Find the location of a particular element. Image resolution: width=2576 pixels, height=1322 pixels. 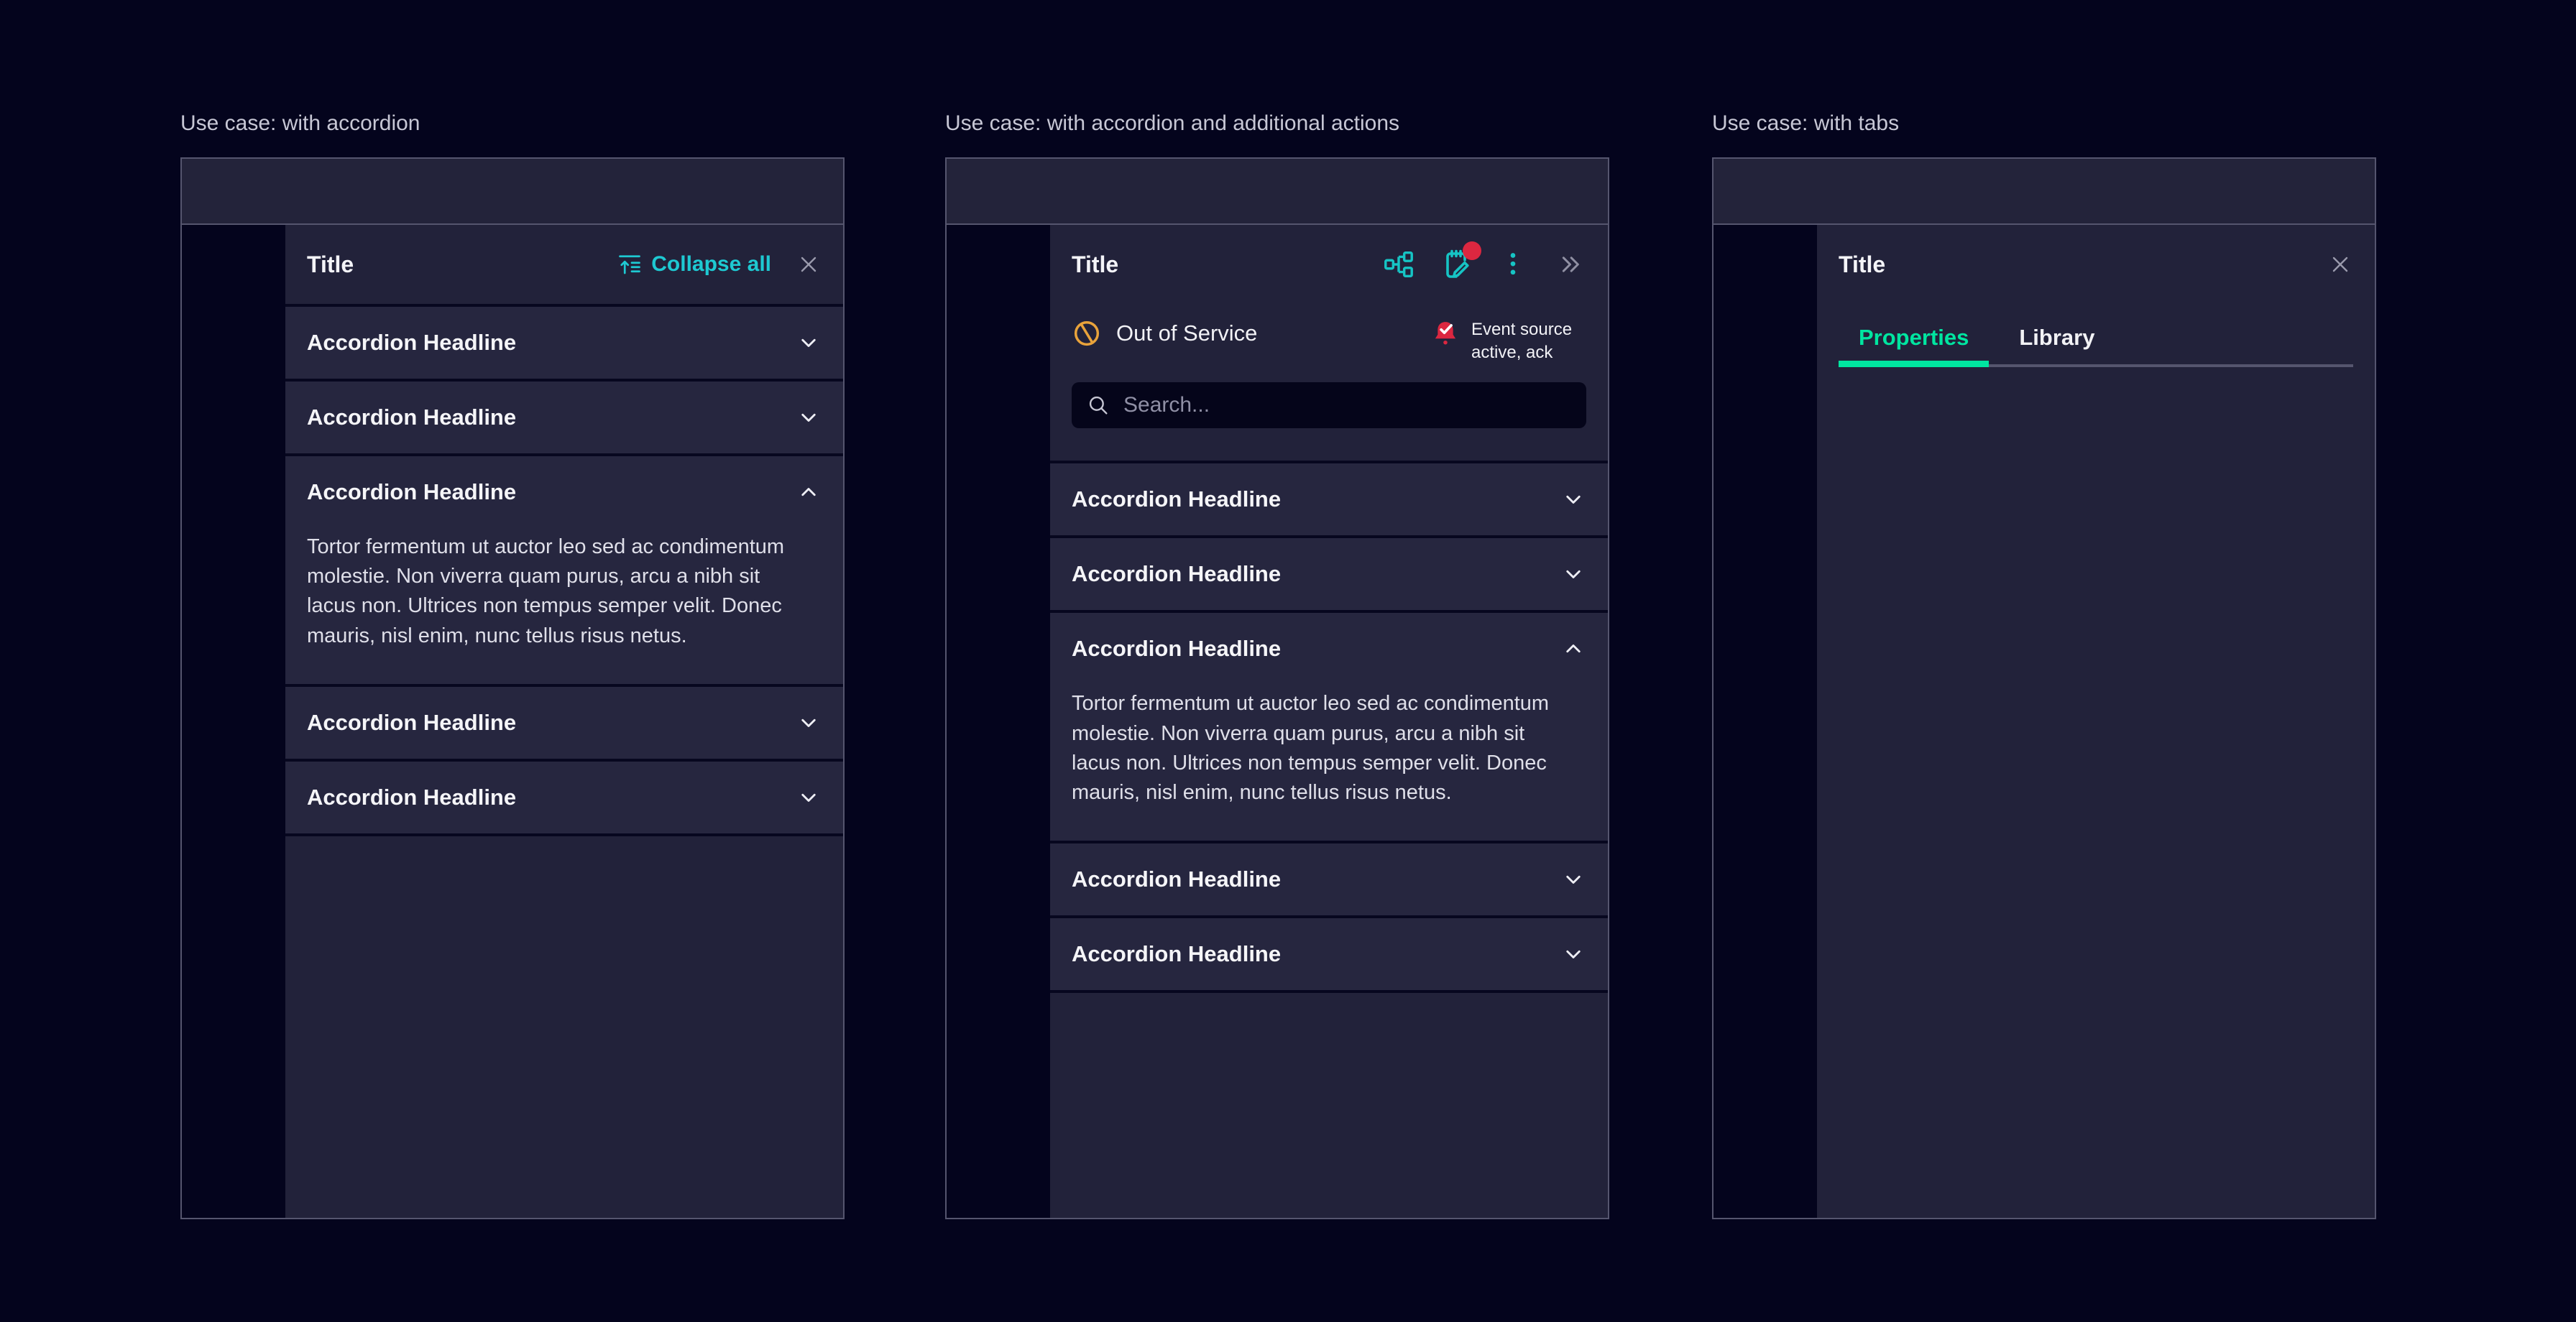

out-of-service-status: Out of Service is located at coordinates (1164, 333).